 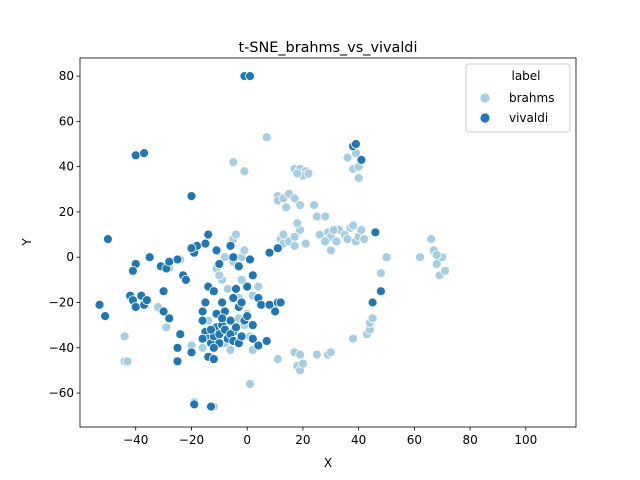 I want to click on y-tick-label: −60, so click(x=61, y=393).